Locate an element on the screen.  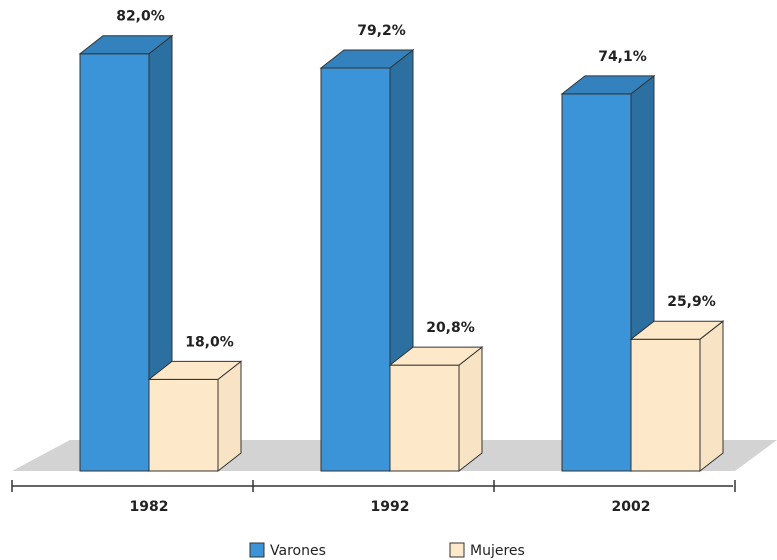
data-label: 79,2% is located at coordinates (381, 31).